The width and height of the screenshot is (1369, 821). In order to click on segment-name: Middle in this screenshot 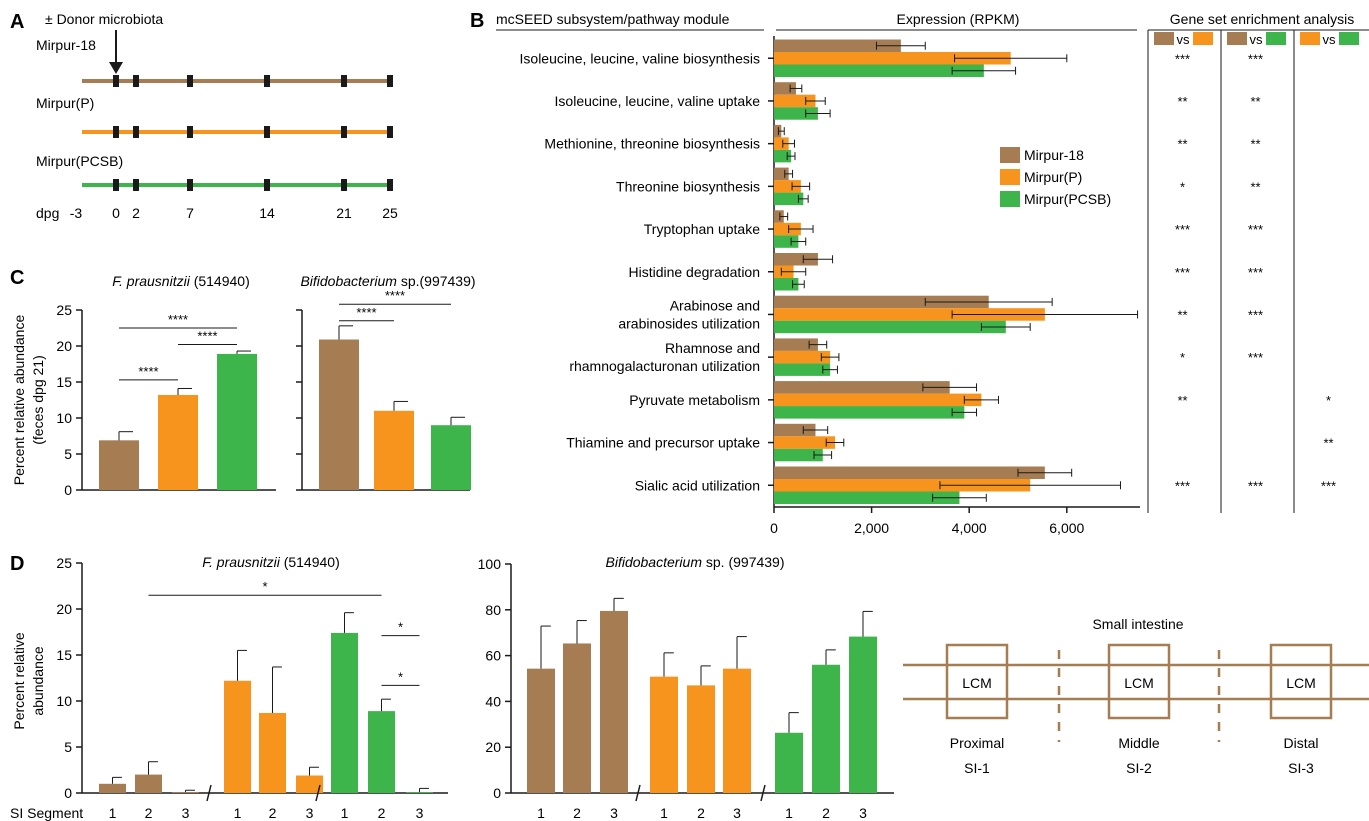, I will do `click(1138, 743)`.